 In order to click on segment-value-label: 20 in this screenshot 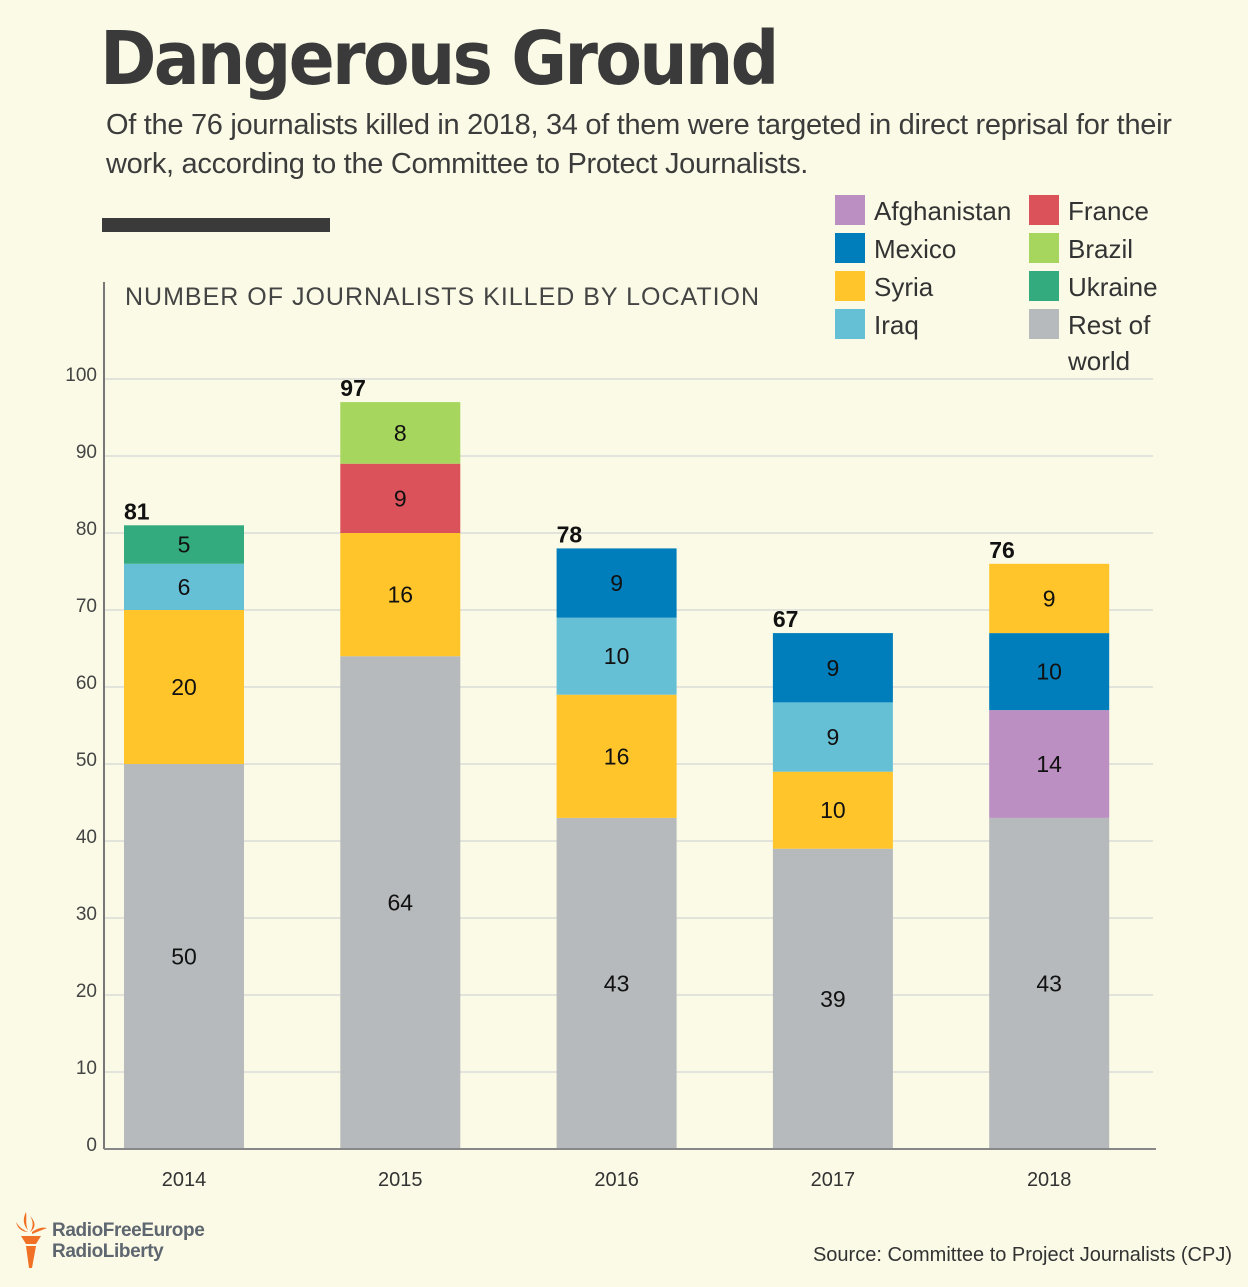, I will do `click(184, 687)`.